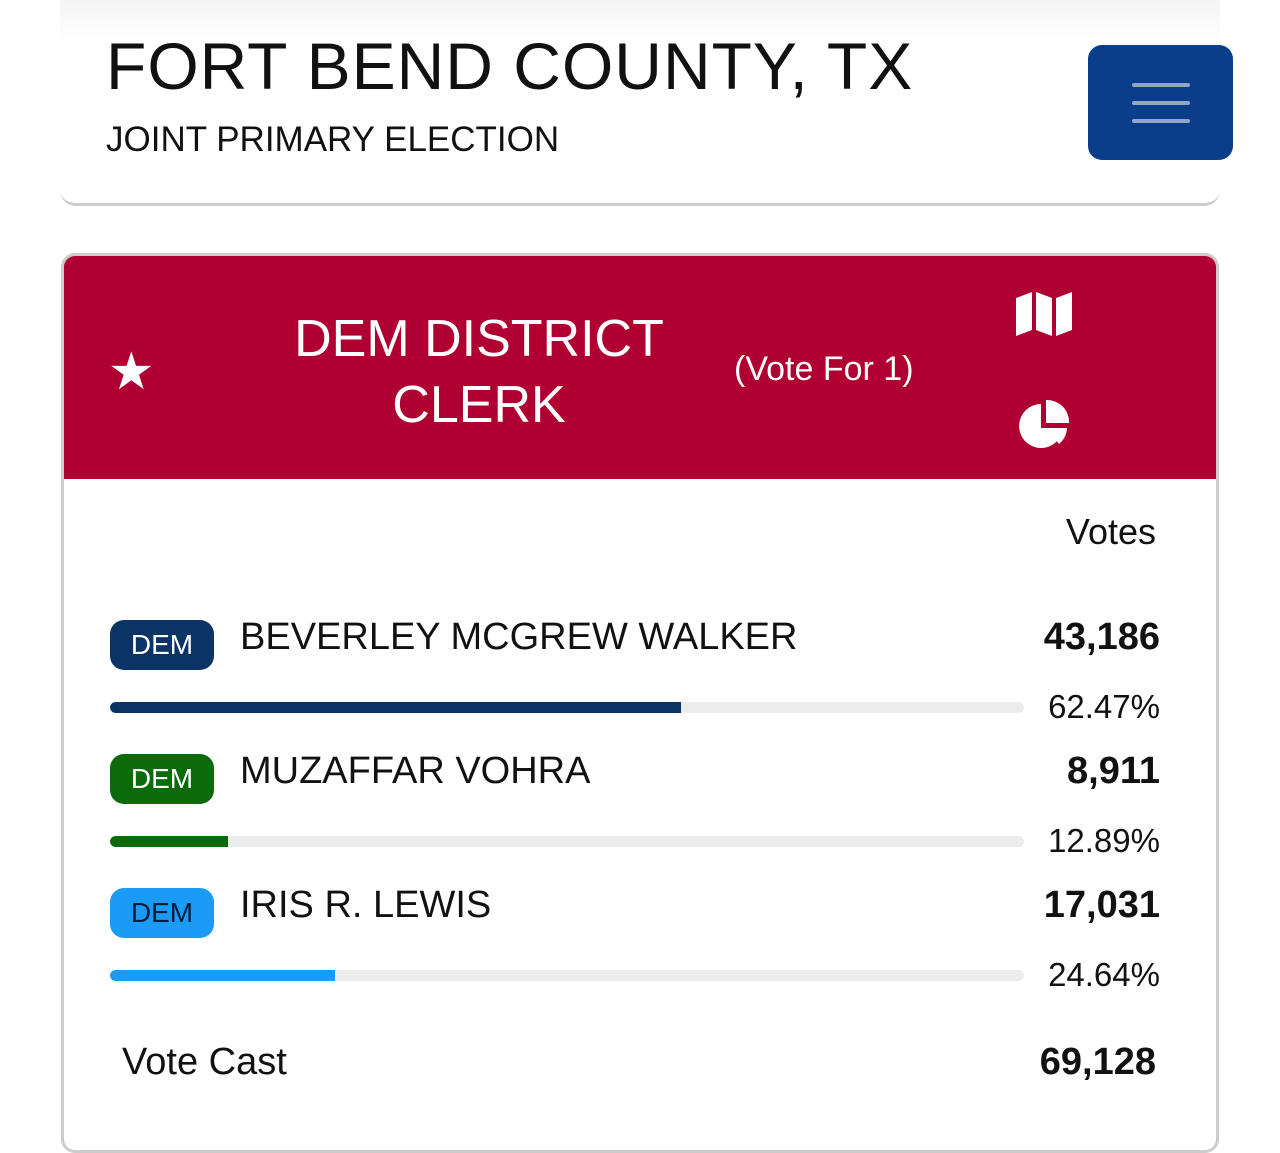 The image size is (1280, 1153). What do you see at coordinates (479, 405) in the screenshot?
I see `race-title-line2: CLERK` at bounding box center [479, 405].